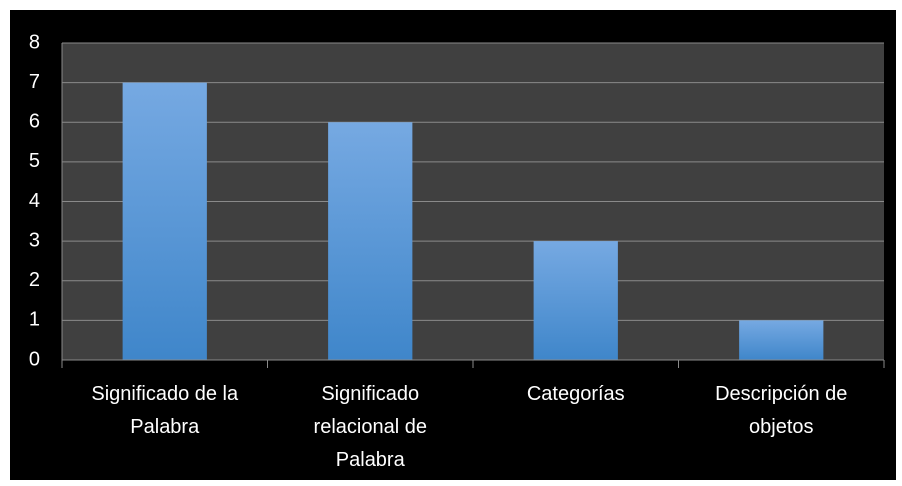 The height and width of the screenshot is (486, 902). Describe the element at coordinates (34, 240) in the screenshot. I see `y-tick-label: 3` at that location.